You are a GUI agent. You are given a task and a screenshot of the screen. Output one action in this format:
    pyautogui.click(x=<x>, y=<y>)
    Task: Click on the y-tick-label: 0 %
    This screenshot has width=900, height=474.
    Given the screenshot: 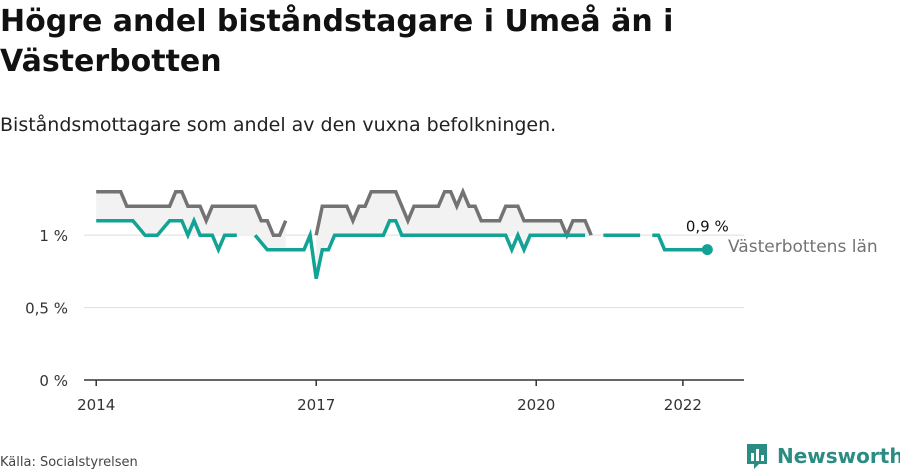 What is the action you would take?
    pyautogui.click(x=53, y=381)
    